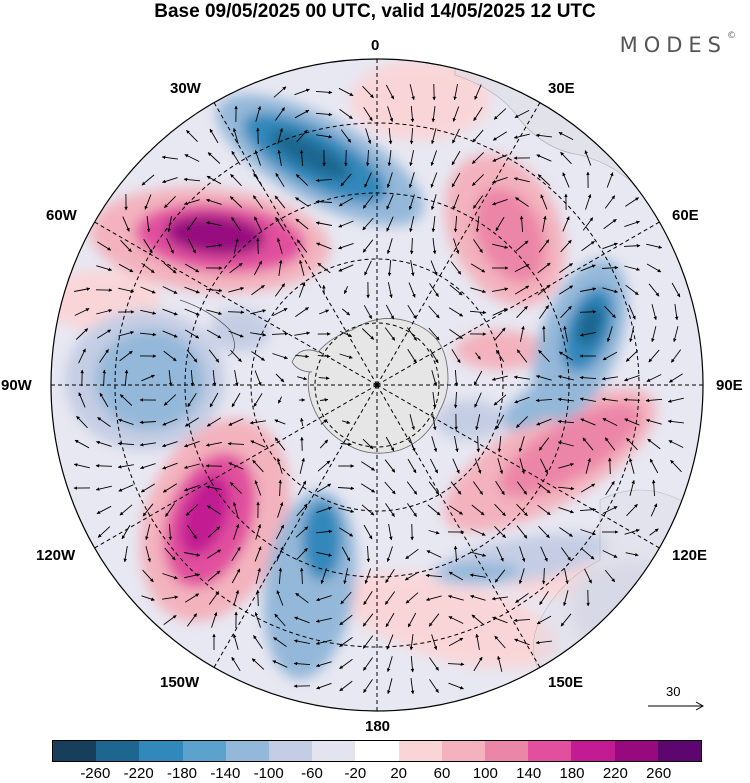  I want to click on lon-label-30w: 30W, so click(185, 88).